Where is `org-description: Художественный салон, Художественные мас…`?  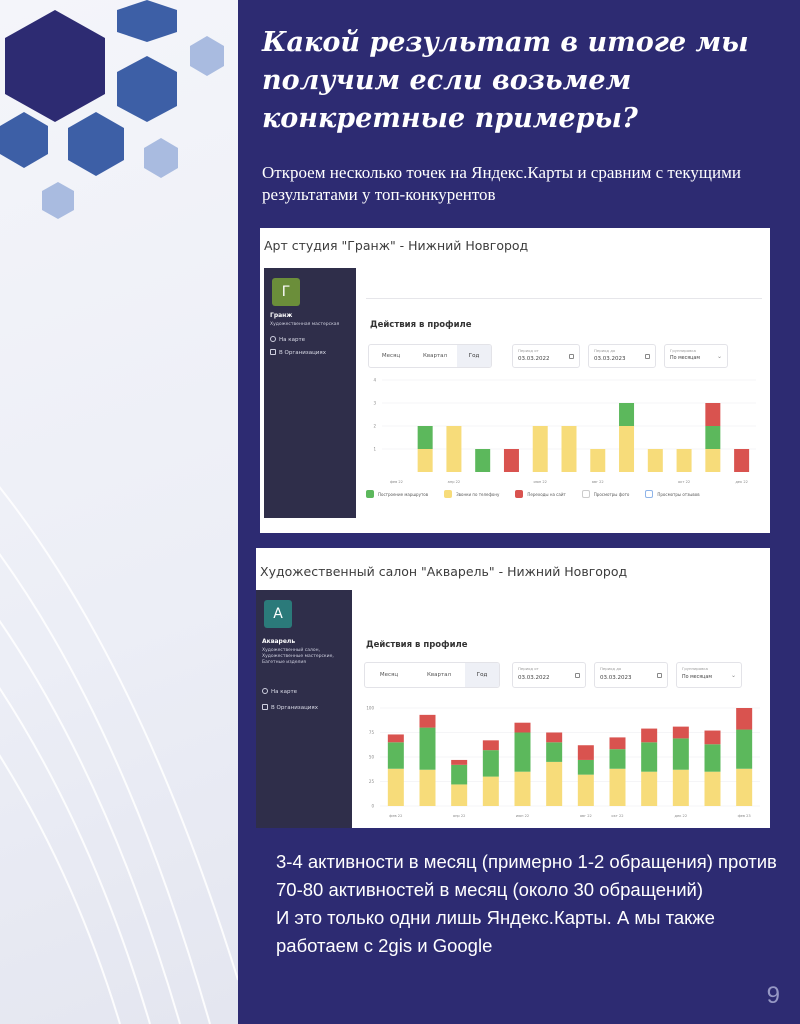 org-description: Художественный салон, Художественные мас… is located at coordinates (298, 656).